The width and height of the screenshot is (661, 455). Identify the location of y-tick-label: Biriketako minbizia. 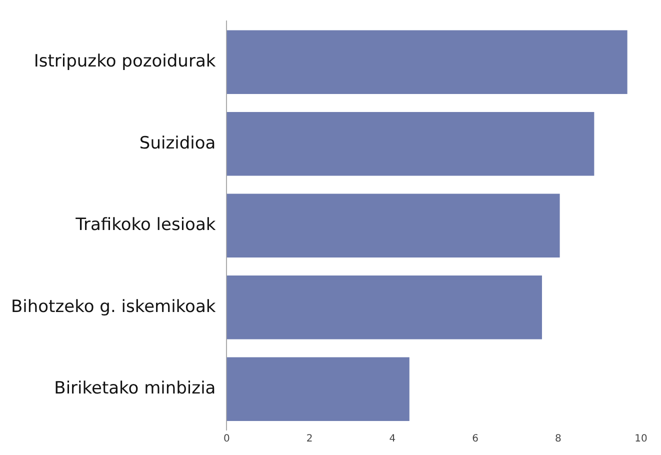
(135, 388).